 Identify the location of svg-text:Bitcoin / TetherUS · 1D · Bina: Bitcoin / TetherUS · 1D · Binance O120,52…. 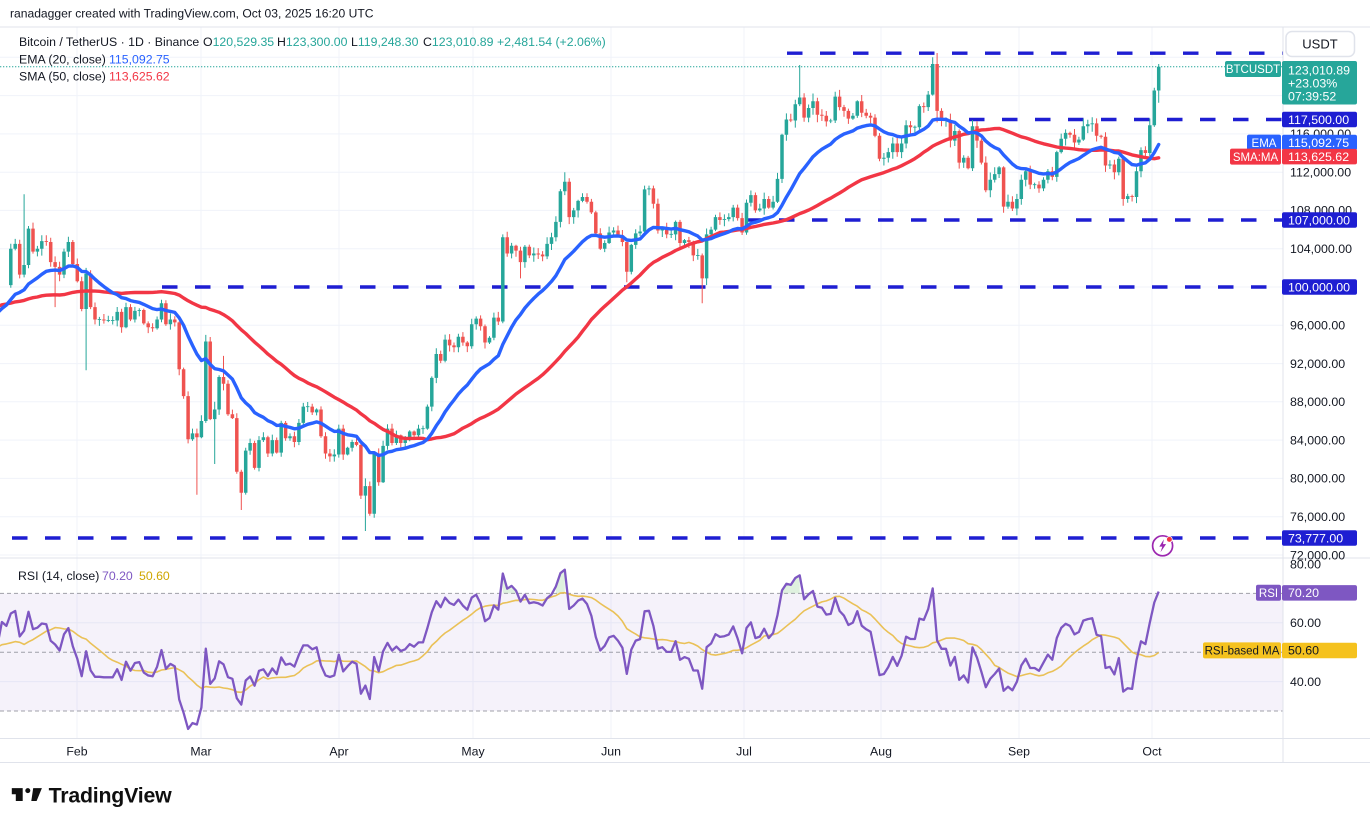
(312, 42).